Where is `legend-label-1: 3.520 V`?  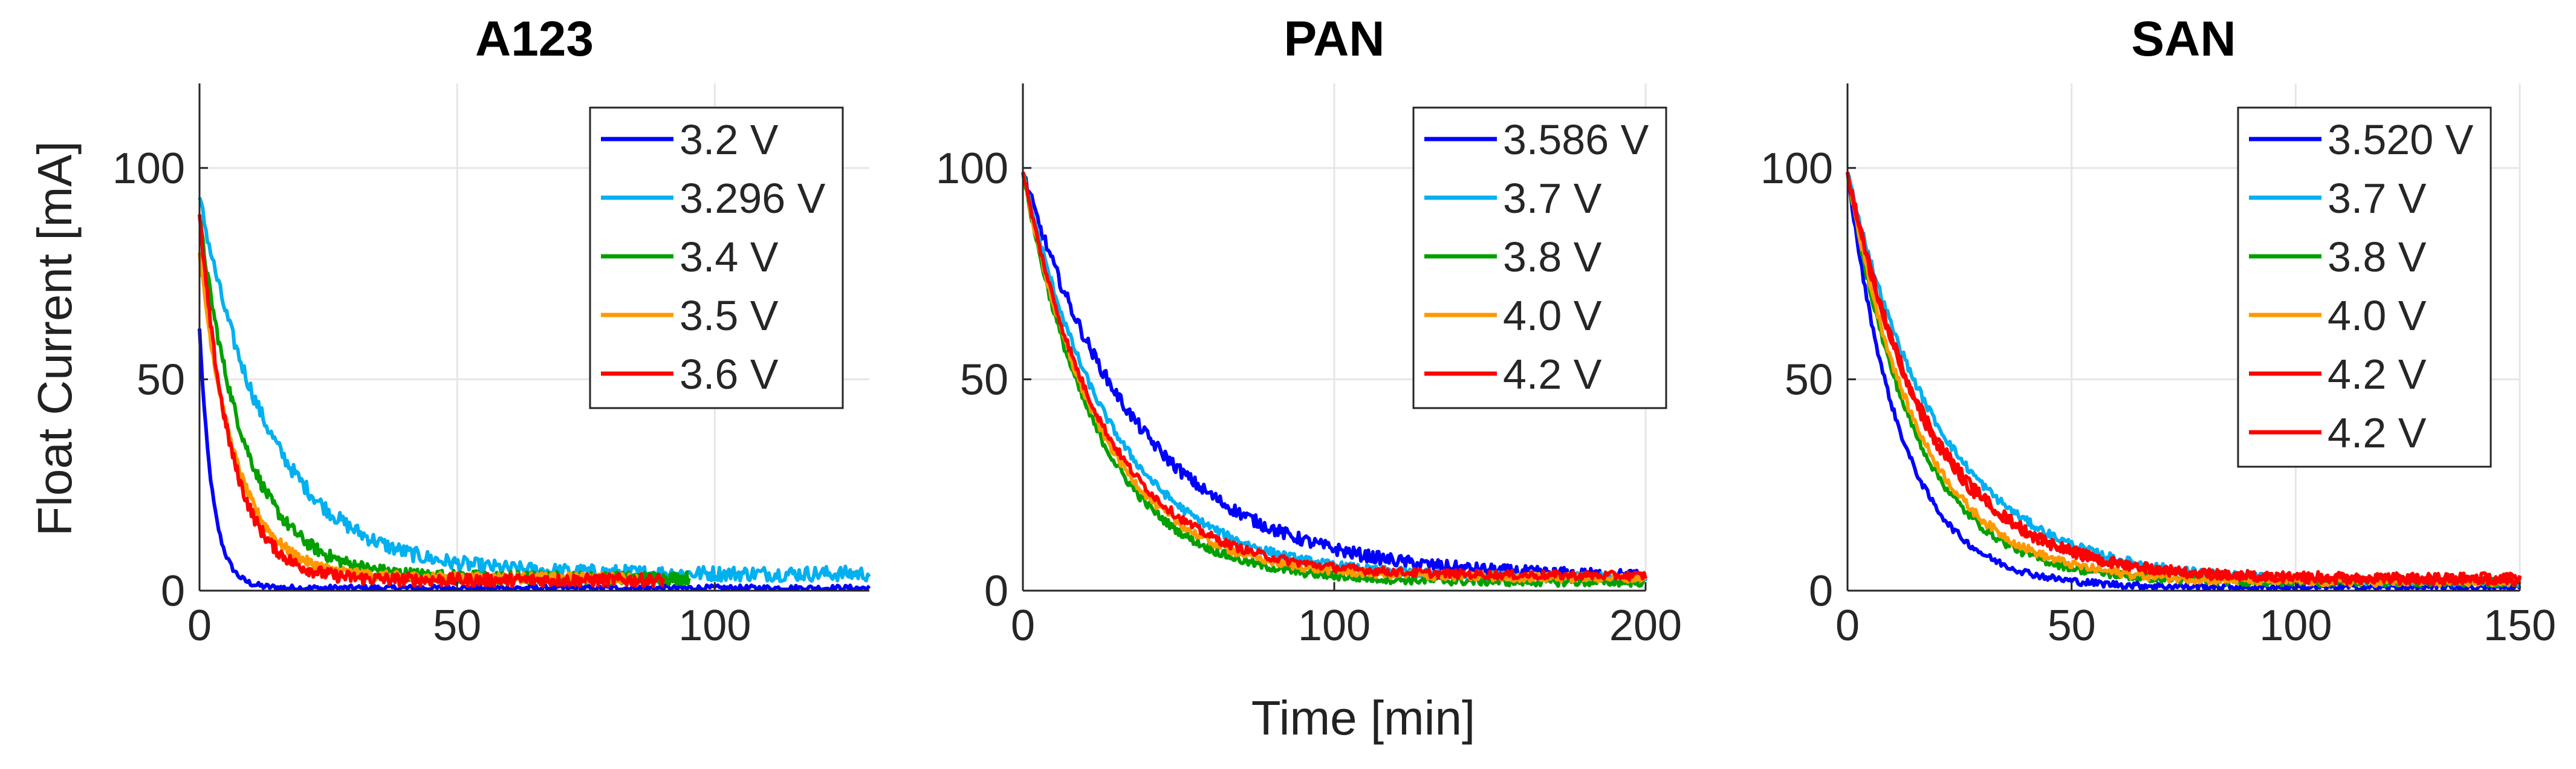
legend-label-1: 3.520 V is located at coordinates (2401, 139).